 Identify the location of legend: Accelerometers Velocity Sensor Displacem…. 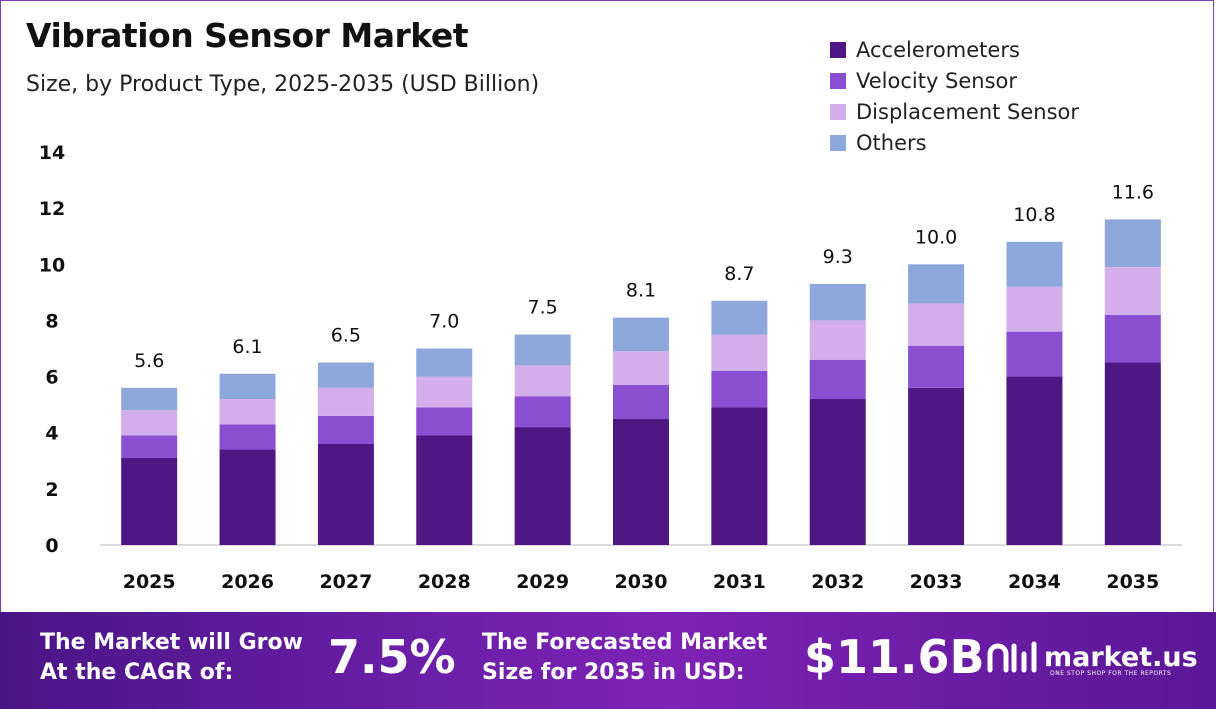
(954, 96).